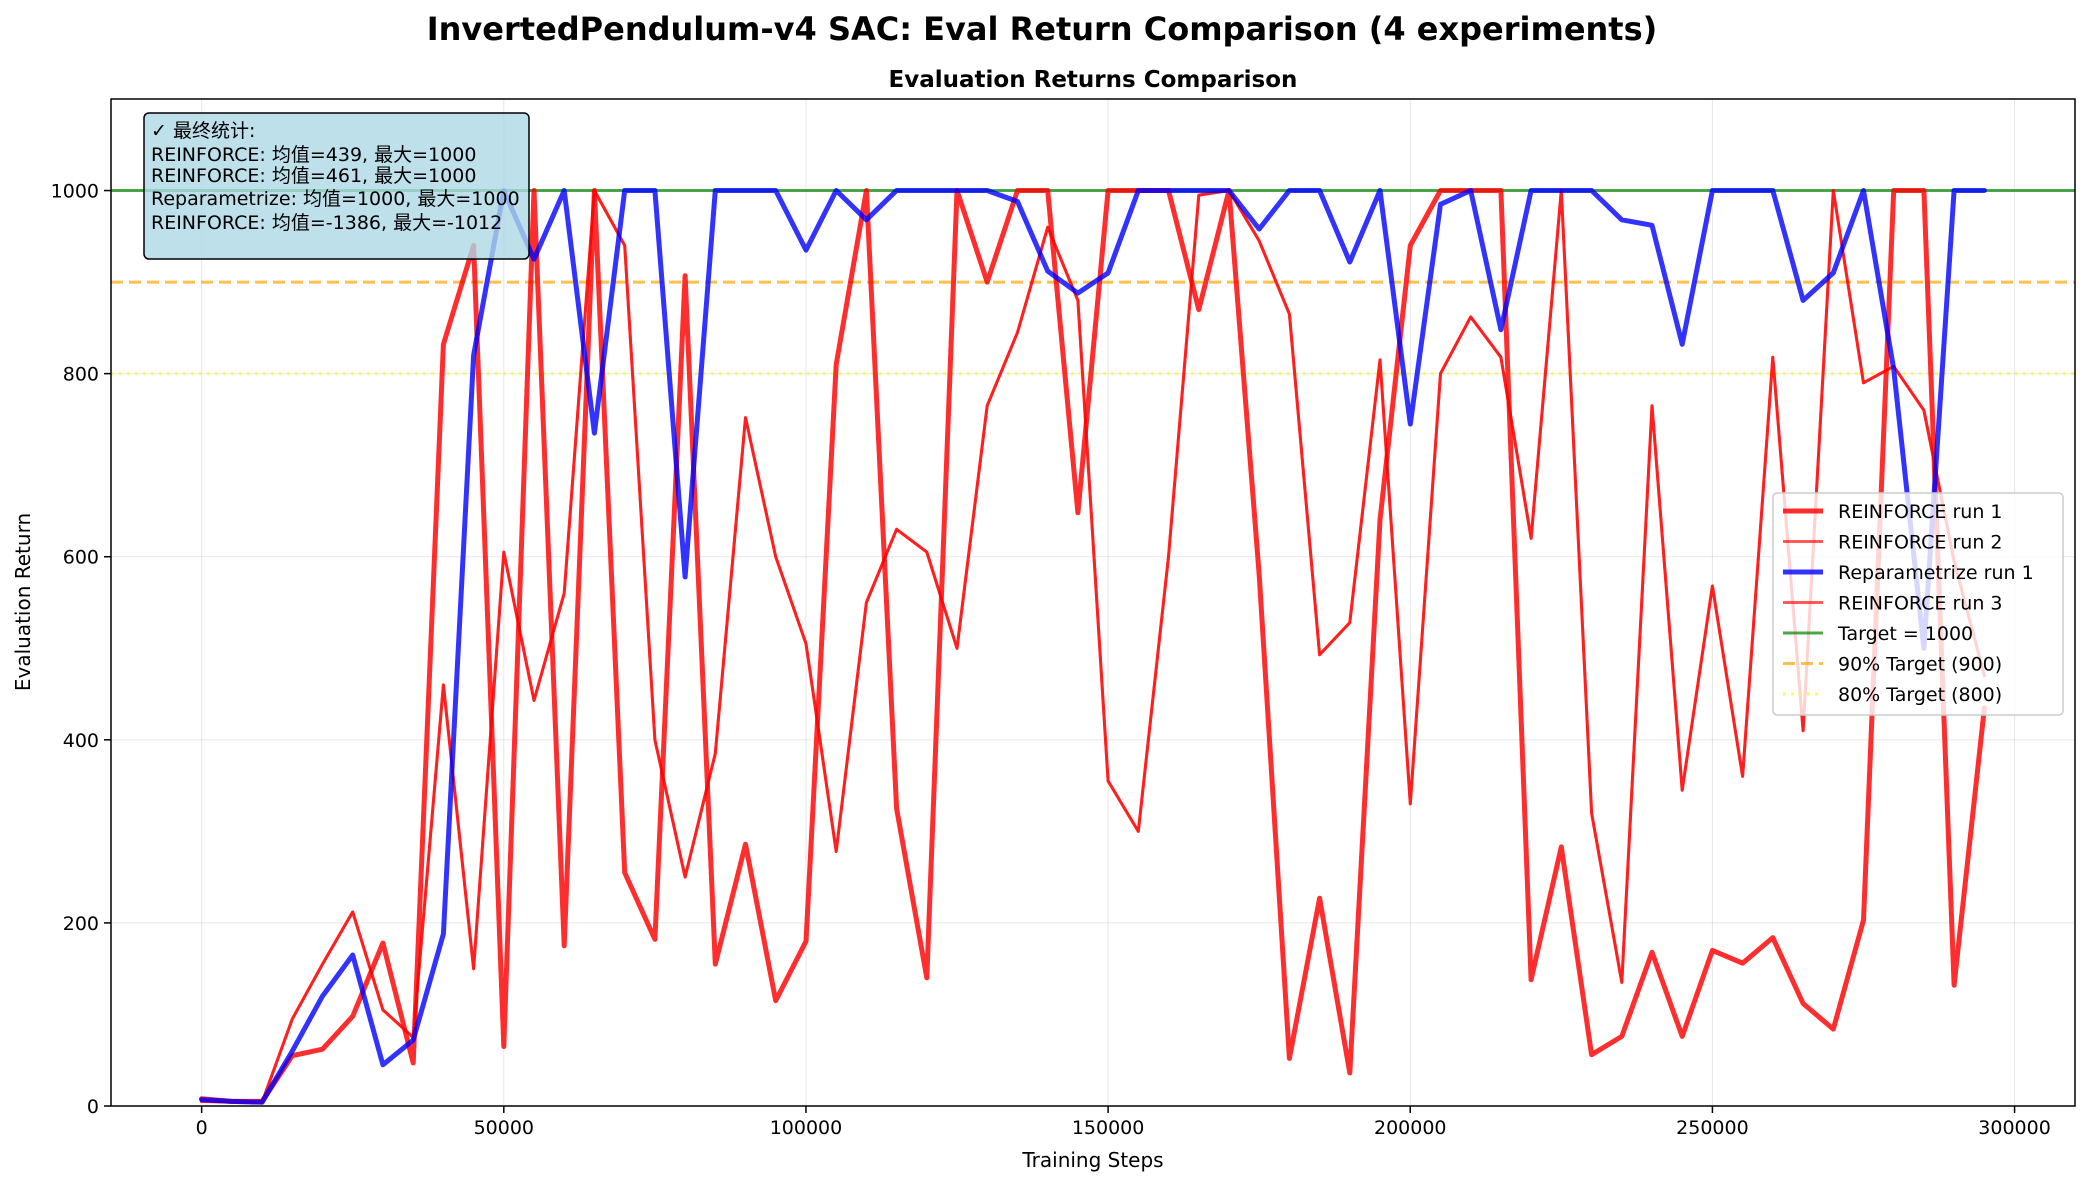 Image resolution: width=2084 pixels, height=1181 pixels. Describe the element at coordinates (81, 558) in the screenshot. I see `y-tick-label: 600` at that location.